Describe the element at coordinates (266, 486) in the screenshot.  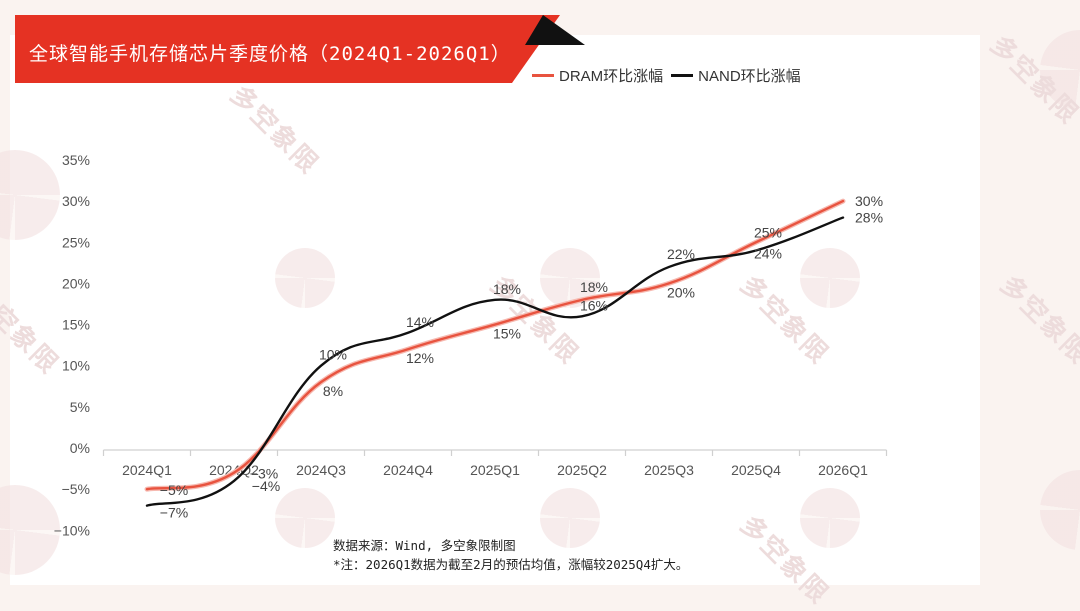
I see `nand-data-label: −4%` at that location.